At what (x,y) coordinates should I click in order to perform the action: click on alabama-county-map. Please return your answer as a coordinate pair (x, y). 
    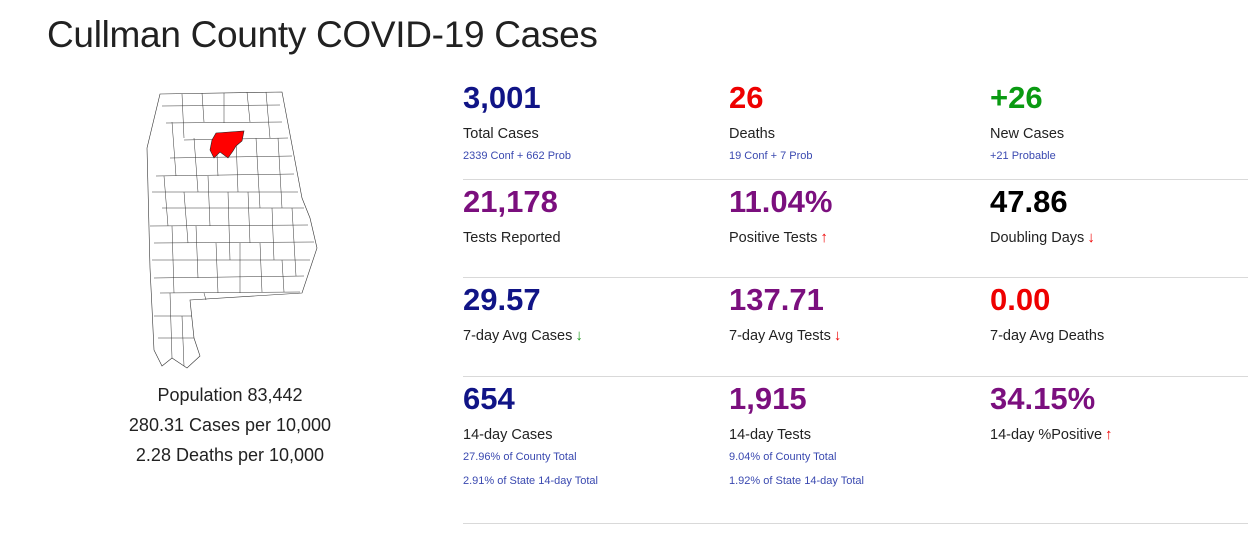
    Looking at the image, I should click on (232, 230).